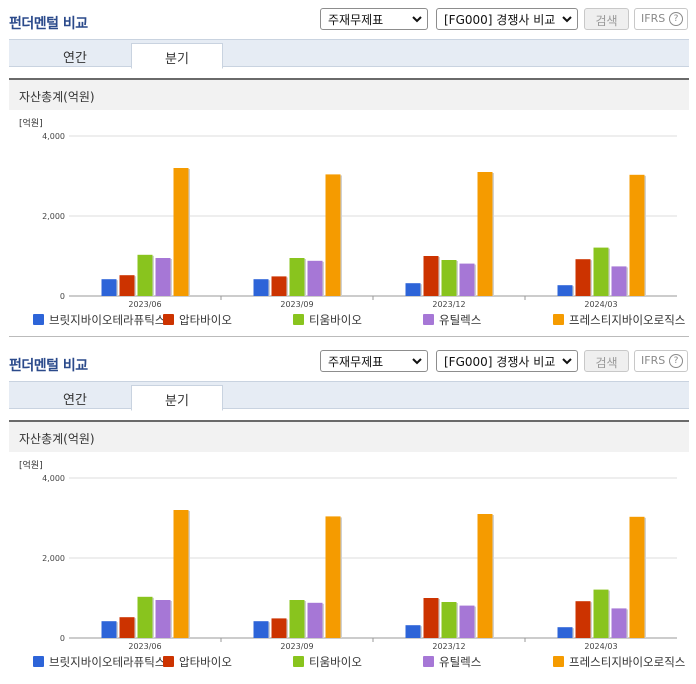 The width and height of the screenshot is (696, 684). What do you see at coordinates (31, 465) in the screenshot?
I see `unit-label: [억원]` at bounding box center [31, 465].